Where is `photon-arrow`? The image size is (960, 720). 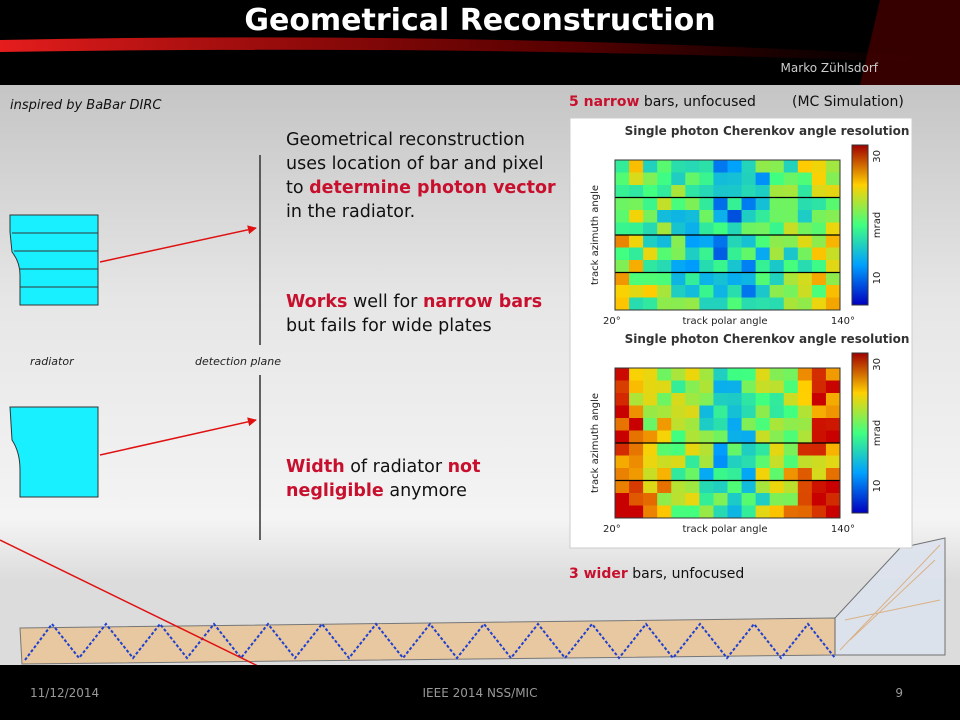 photon-arrow is located at coordinates (178, 244).